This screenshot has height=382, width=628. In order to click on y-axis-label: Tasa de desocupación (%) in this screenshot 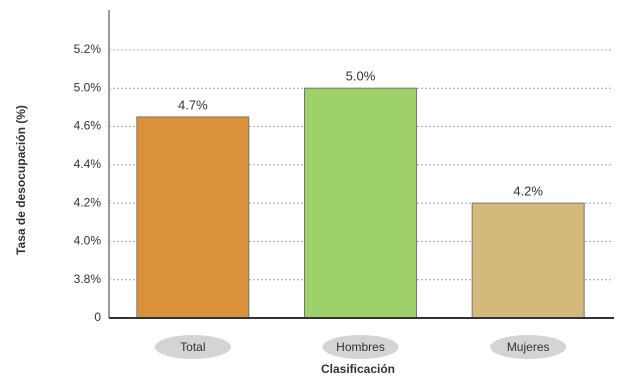, I will do `click(21, 180)`.